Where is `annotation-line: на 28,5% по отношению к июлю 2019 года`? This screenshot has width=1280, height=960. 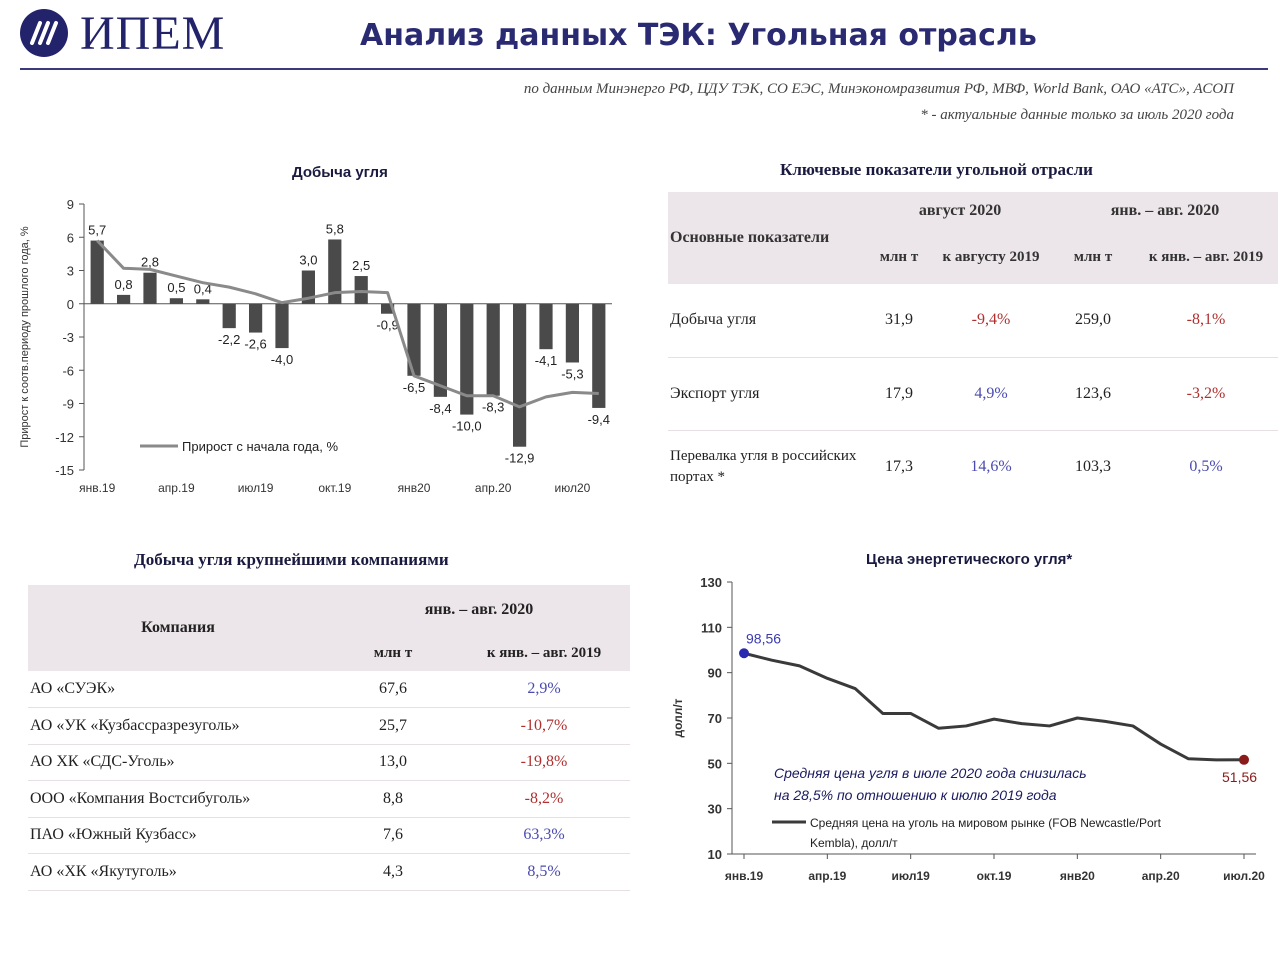
annotation-line: на 28,5% по отношению к июлю 2019 года is located at coordinates (915, 795).